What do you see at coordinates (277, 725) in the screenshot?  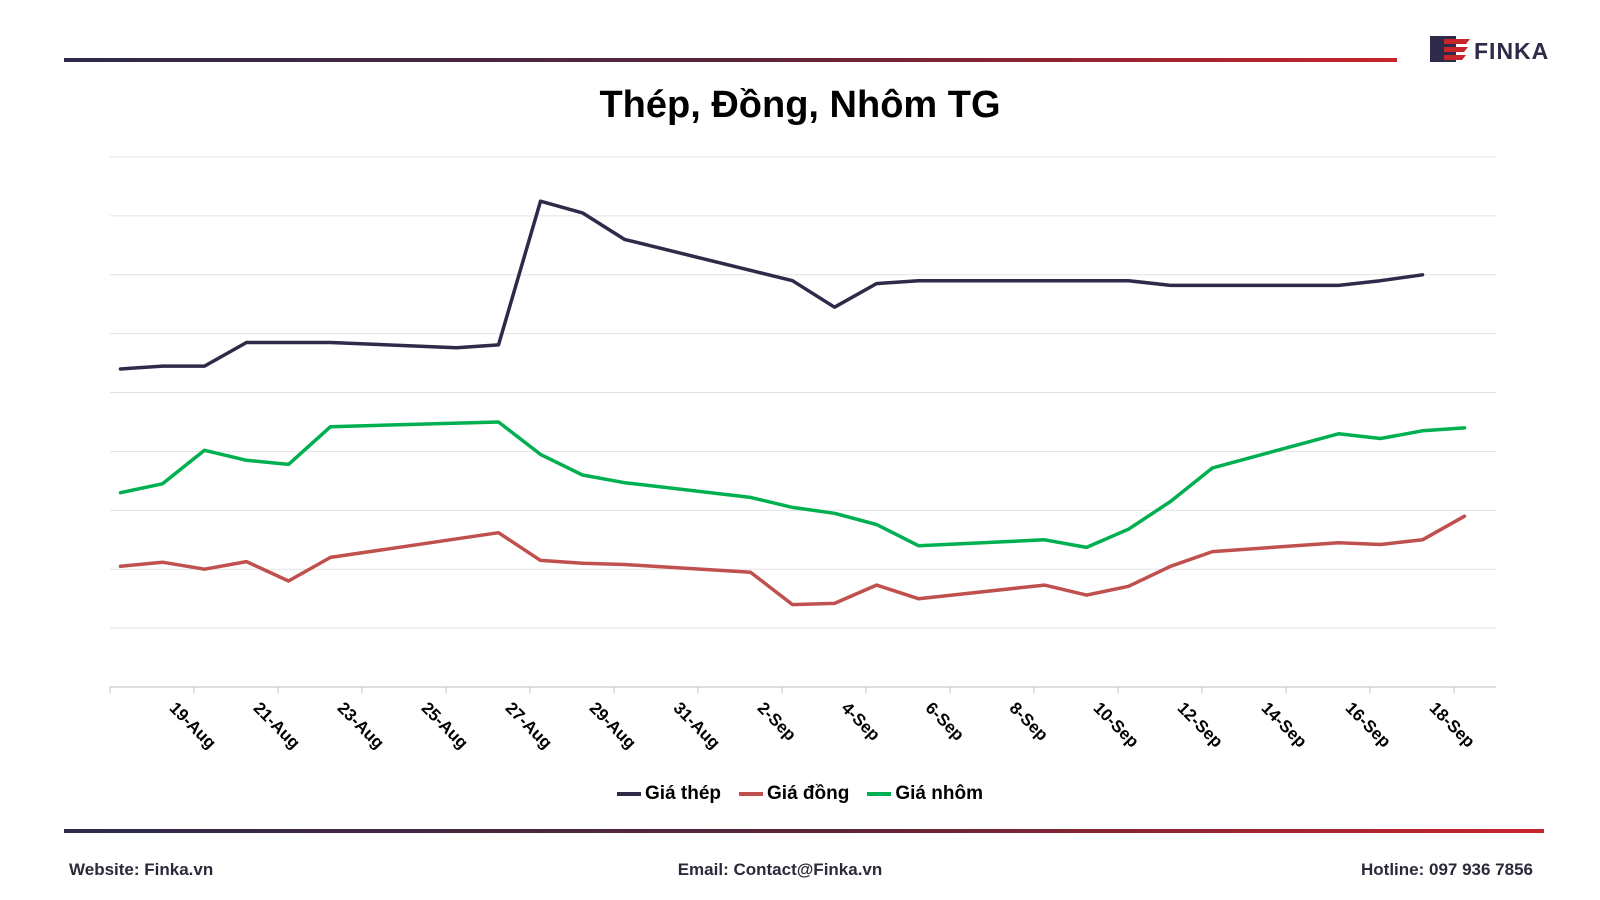 I see `x-tick-label: 21-Aug` at bounding box center [277, 725].